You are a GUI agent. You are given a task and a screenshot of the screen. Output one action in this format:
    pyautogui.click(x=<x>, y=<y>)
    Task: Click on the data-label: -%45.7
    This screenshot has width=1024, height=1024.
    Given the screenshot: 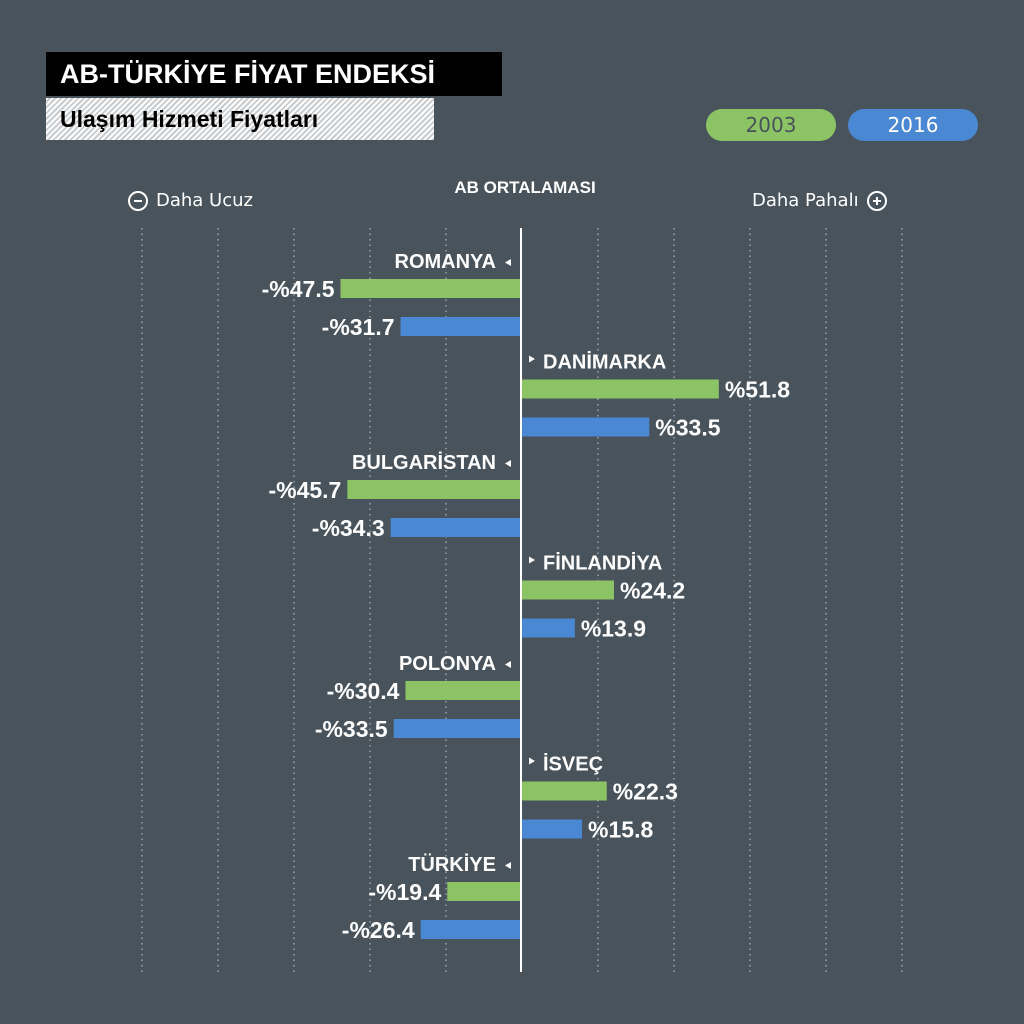 What is the action you would take?
    pyautogui.click(x=304, y=490)
    